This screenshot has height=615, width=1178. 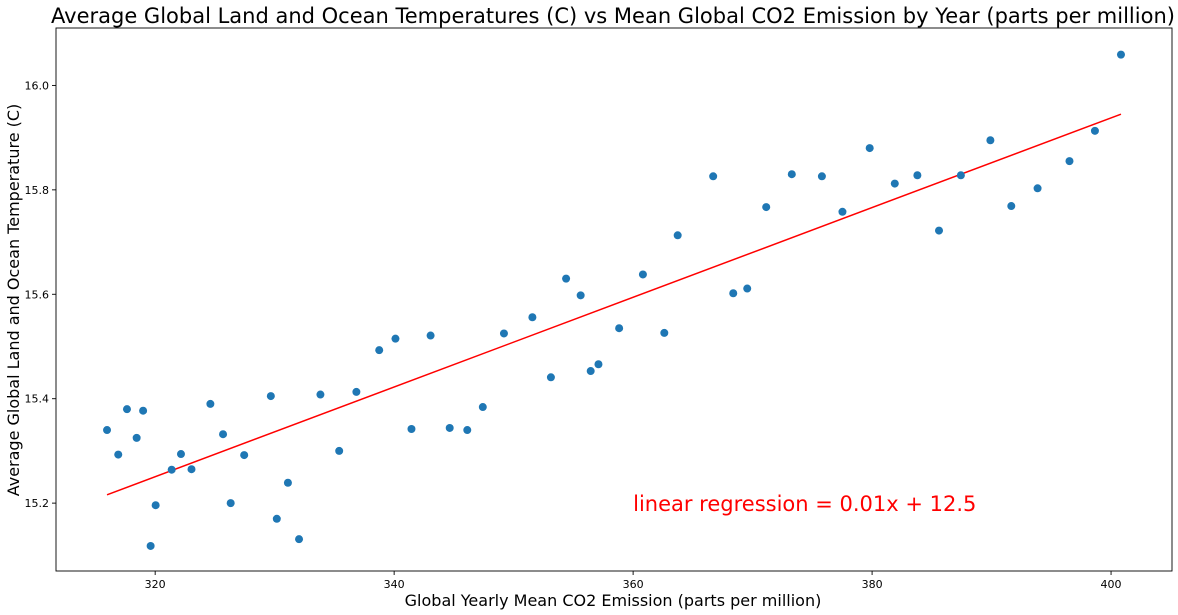 I want to click on x-axis-ticks: 320 340 360 380 400, so click(x=633, y=581).